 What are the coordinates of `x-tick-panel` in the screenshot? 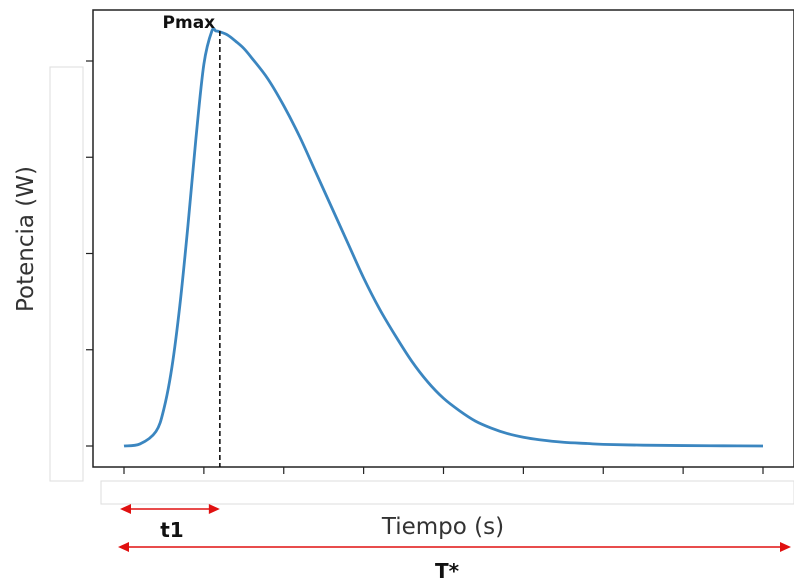 It's located at (447, 492).